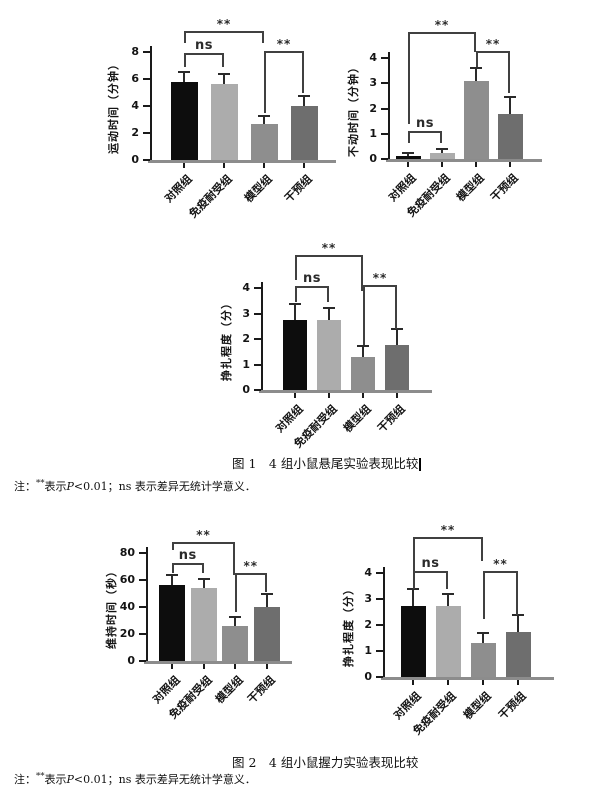 The height and width of the screenshot is (788, 615). What do you see at coordinates (127, 633) in the screenshot?
I see `y-tick-label: 20` at bounding box center [127, 633].